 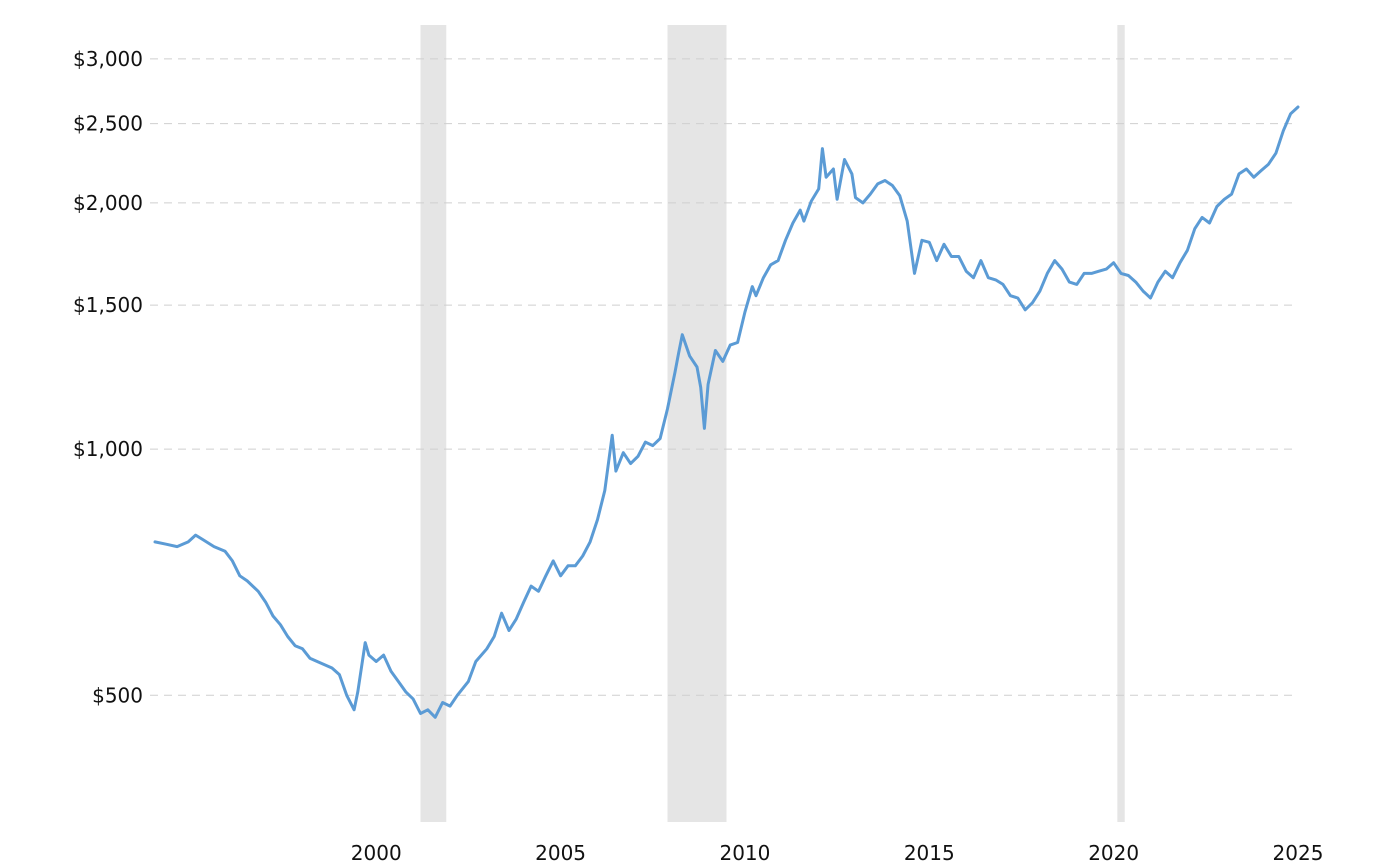 What do you see at coordinates (108, 203) in the screenshot?
I see `y-tick-label: $2,000` at bounding box center [108, 203].